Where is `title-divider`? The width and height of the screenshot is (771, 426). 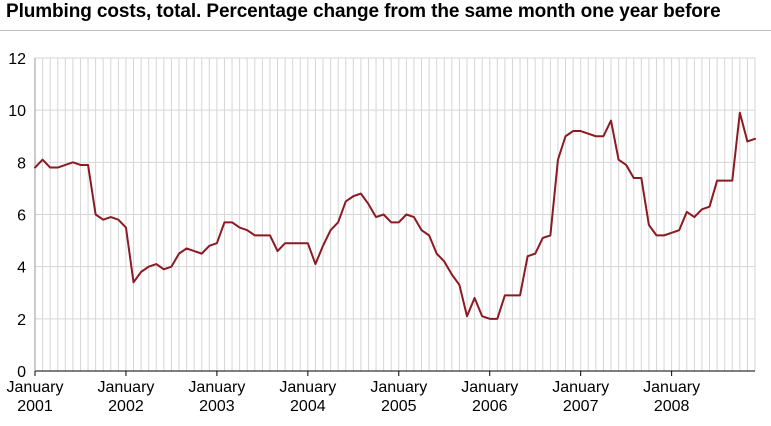 title-divider is located at coordinates (385, 30).